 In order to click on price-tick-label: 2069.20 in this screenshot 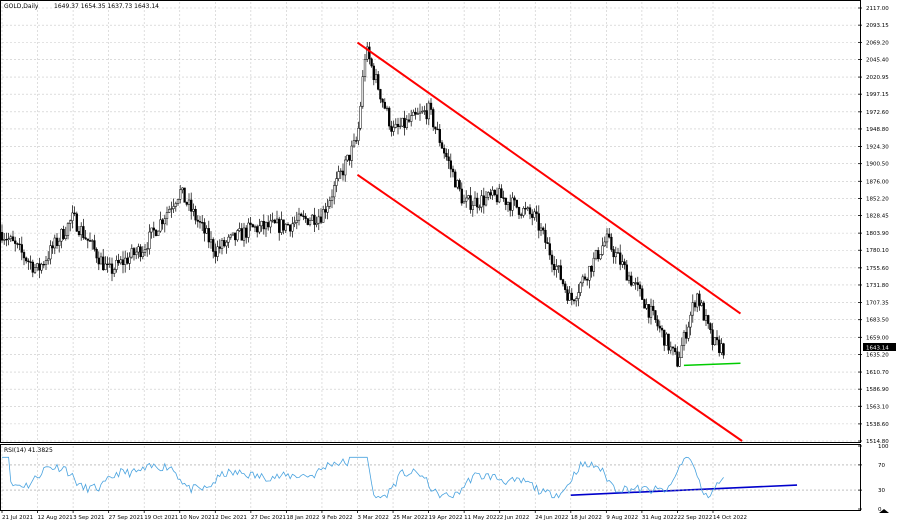, I will do `click(877, 43)`.